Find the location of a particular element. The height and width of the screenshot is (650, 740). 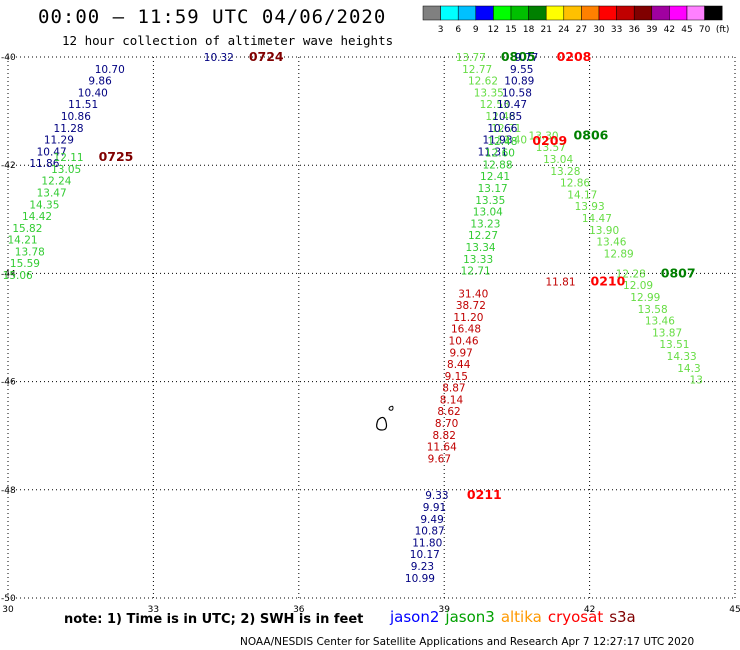

swh-value: 10.70 is located at coordinates (110, 70).